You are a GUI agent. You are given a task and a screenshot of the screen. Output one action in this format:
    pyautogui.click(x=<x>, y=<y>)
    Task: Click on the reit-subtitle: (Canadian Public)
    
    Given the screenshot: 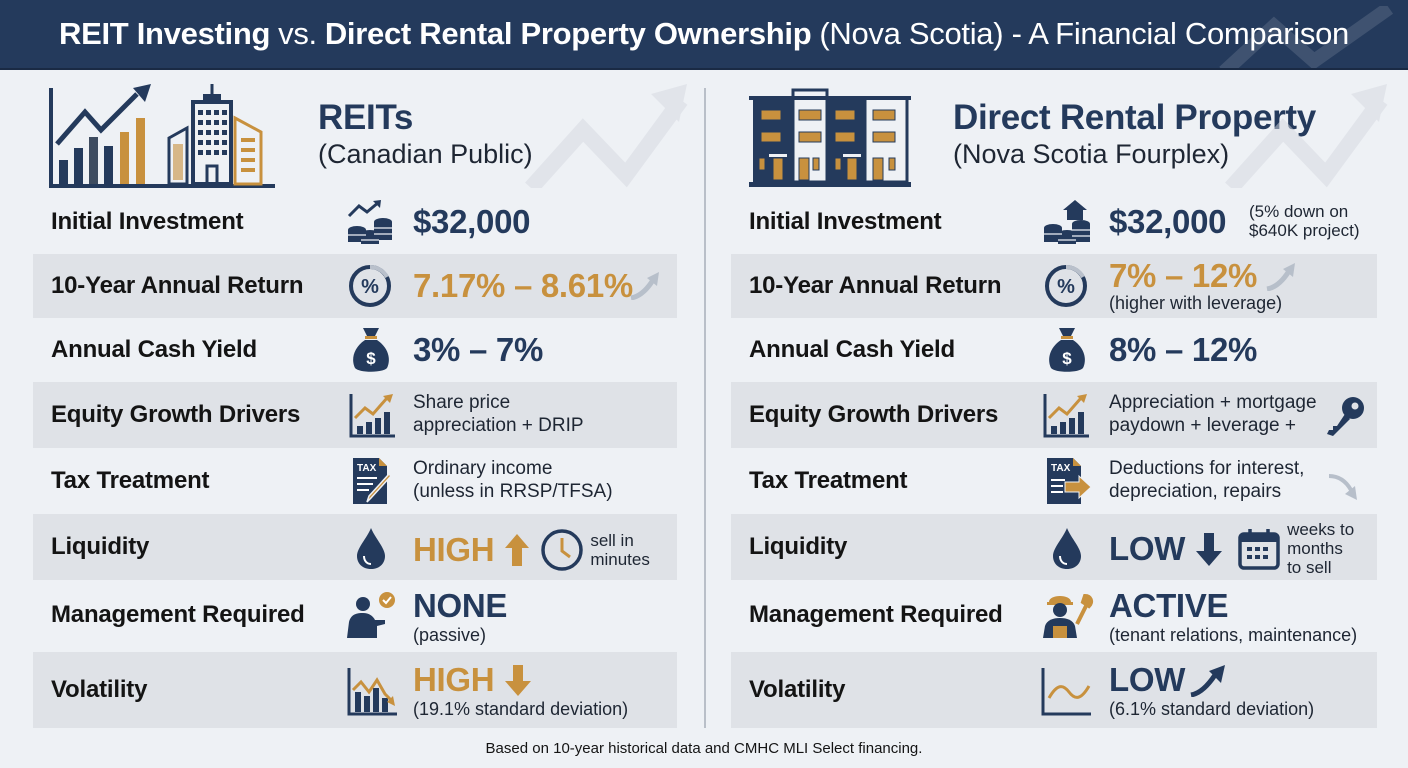 What is the action you would take?
    pyautogui.click(x=425, y=154)
    